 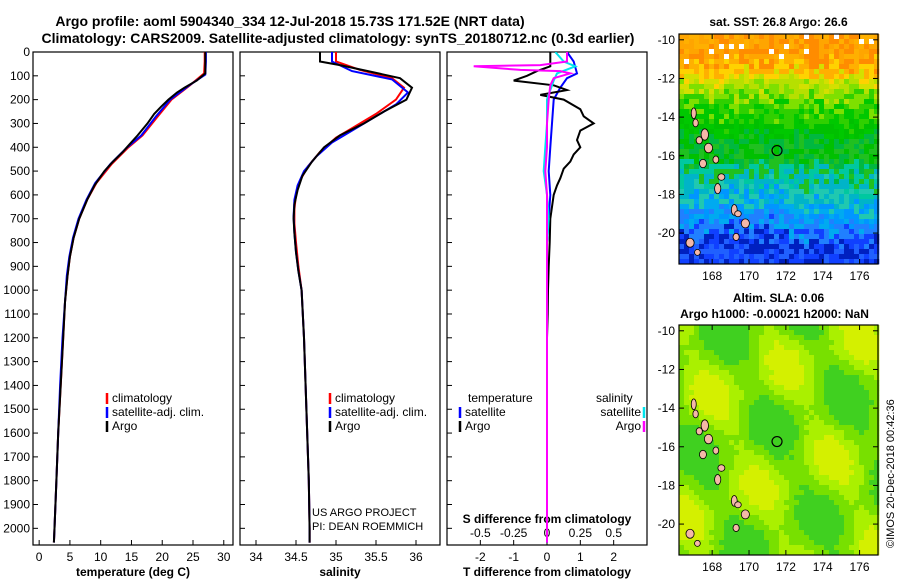 I want to click on x-tick-label: 34, so click(x=256, y=557).